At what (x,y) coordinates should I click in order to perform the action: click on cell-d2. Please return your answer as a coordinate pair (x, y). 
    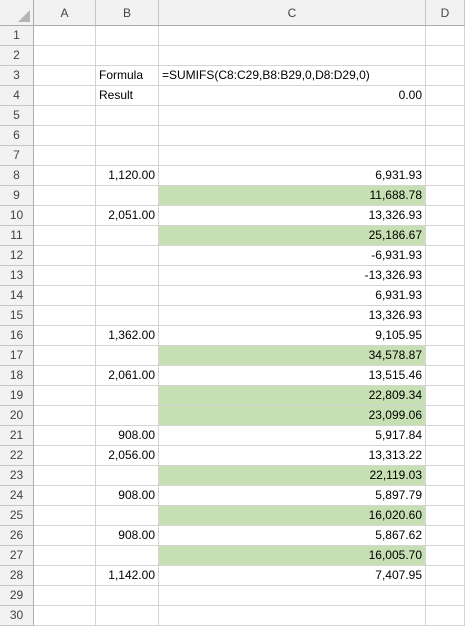
    Looking at the image, I should click on (445, 56).